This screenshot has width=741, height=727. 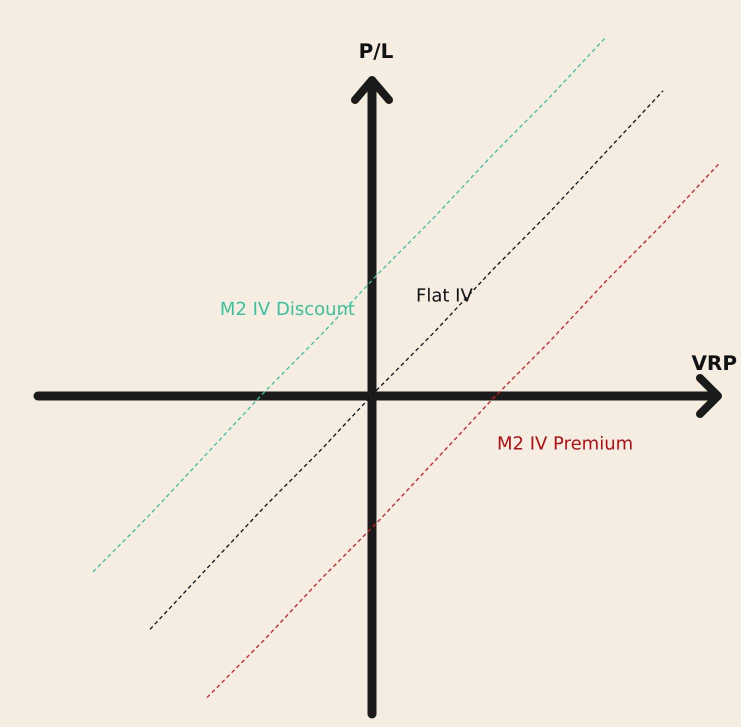 I want to click on x-axis-title: VRP, so click(x=714, y=363).